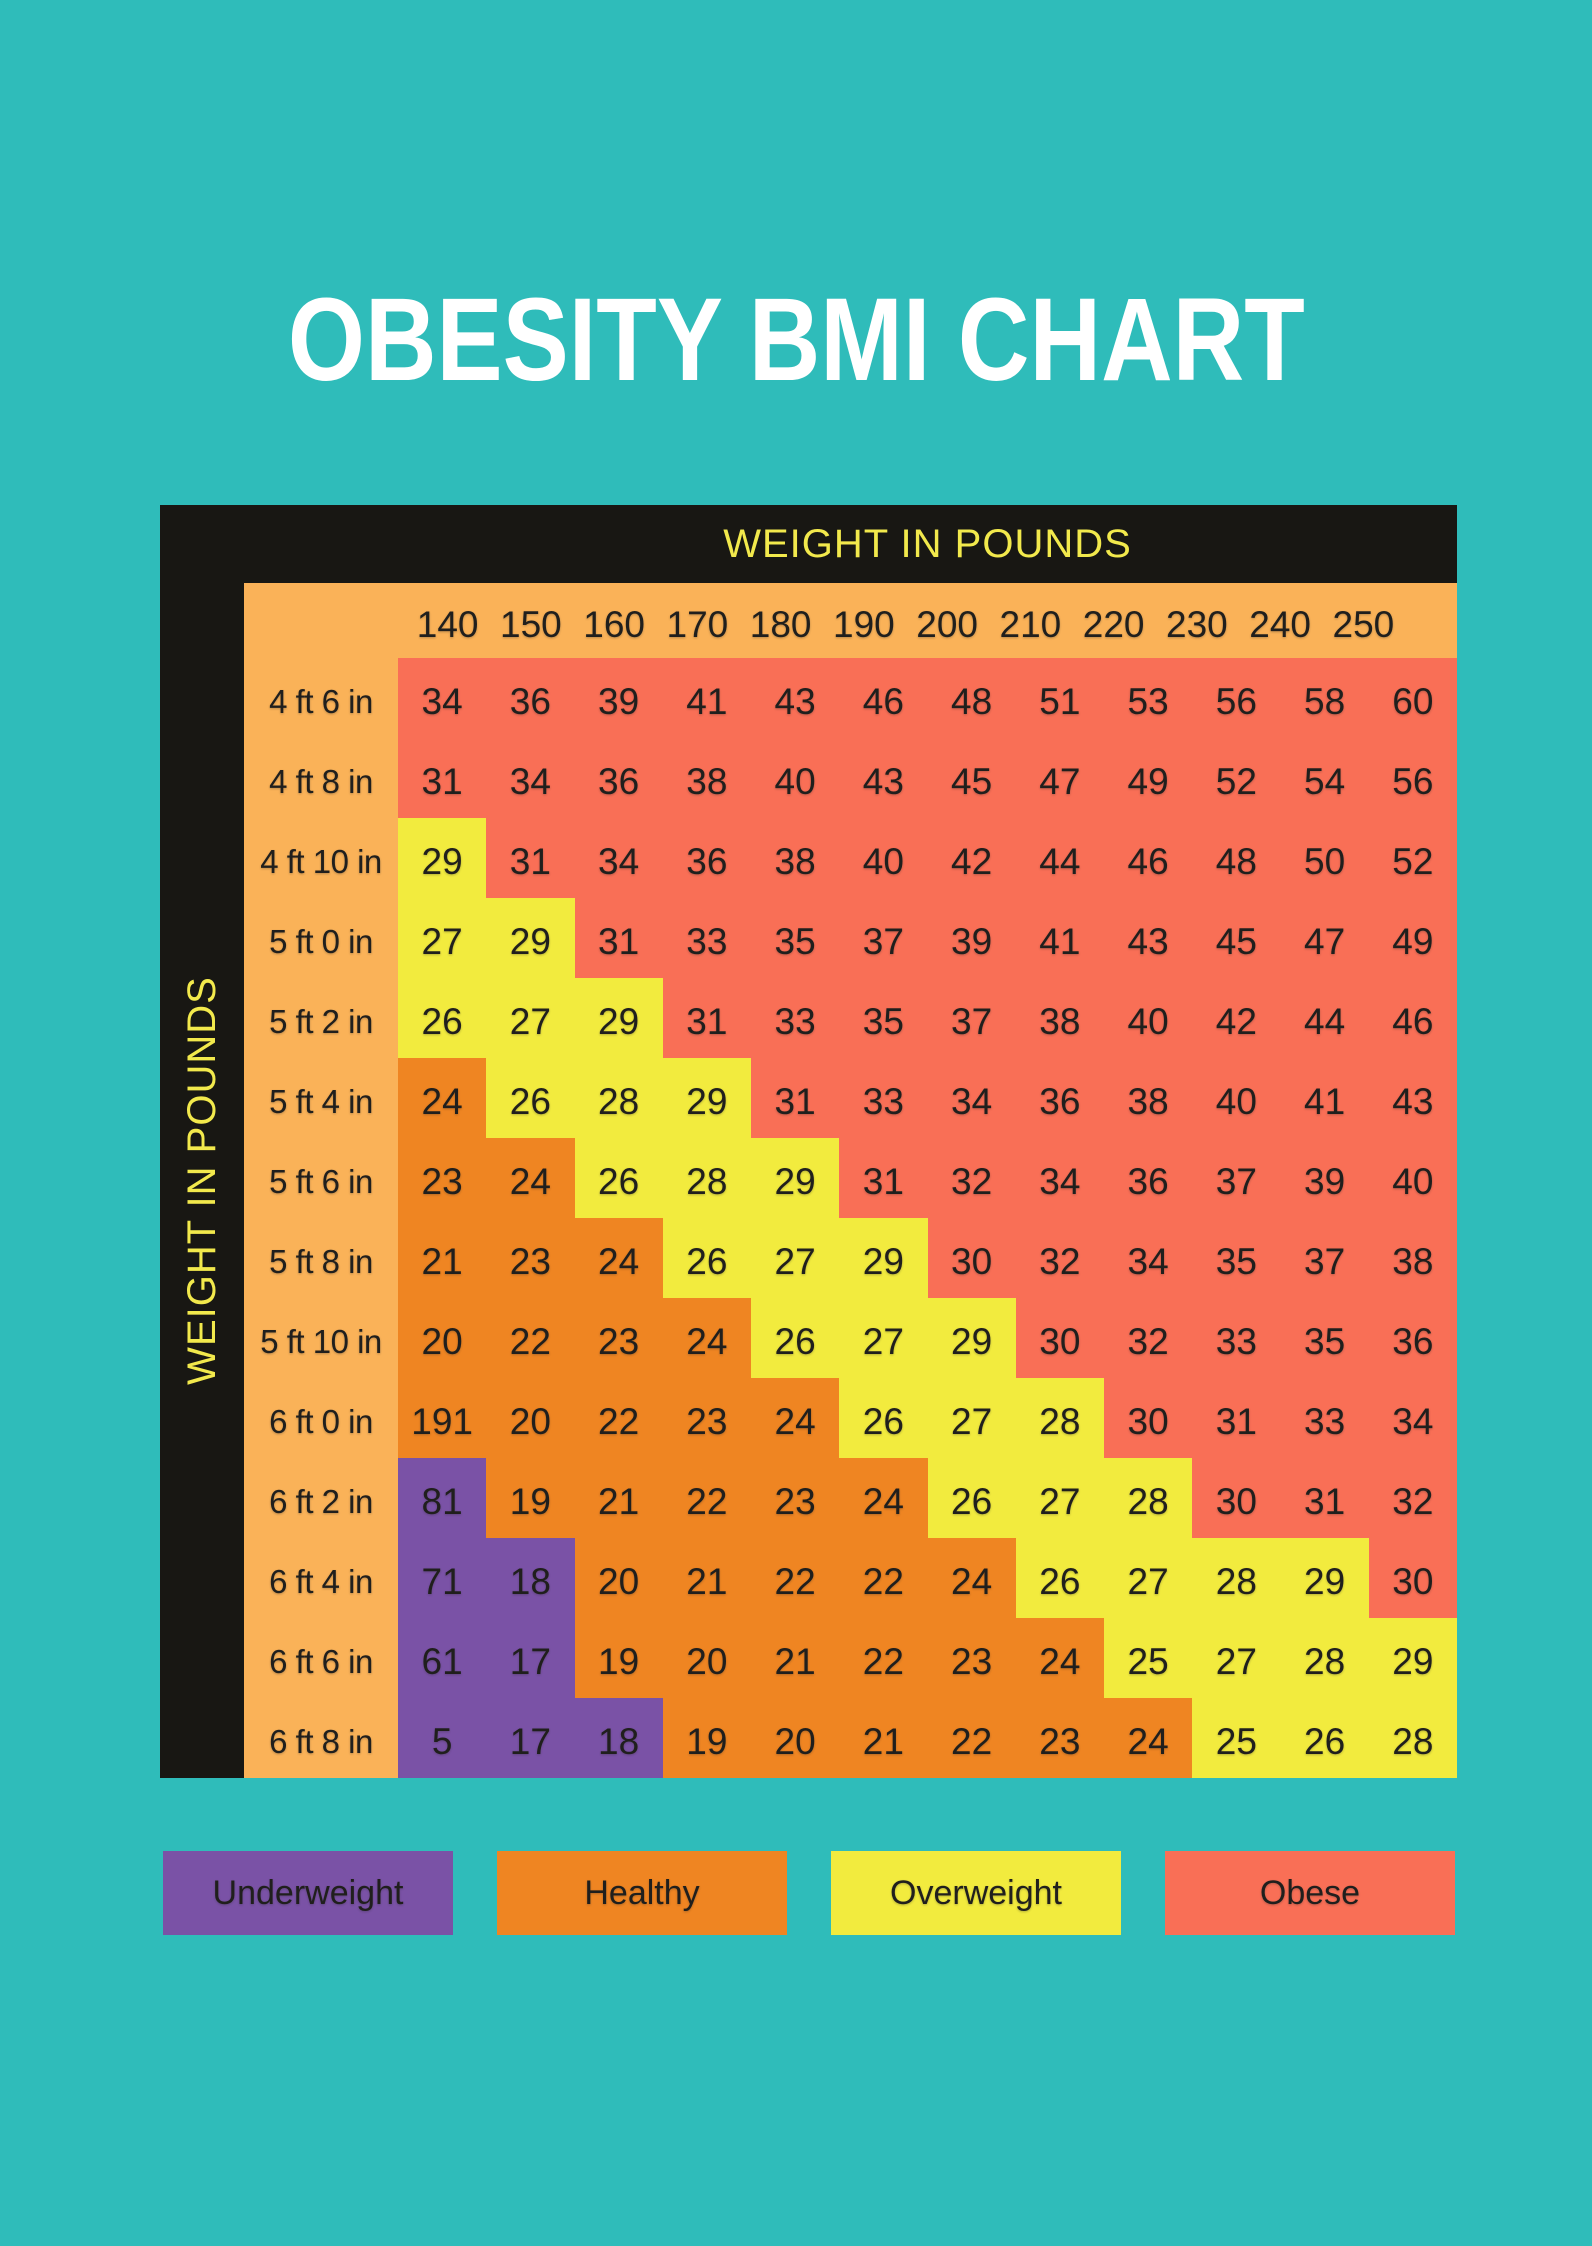  I want to click on bmi-cell: 50, so click(1324, 858).